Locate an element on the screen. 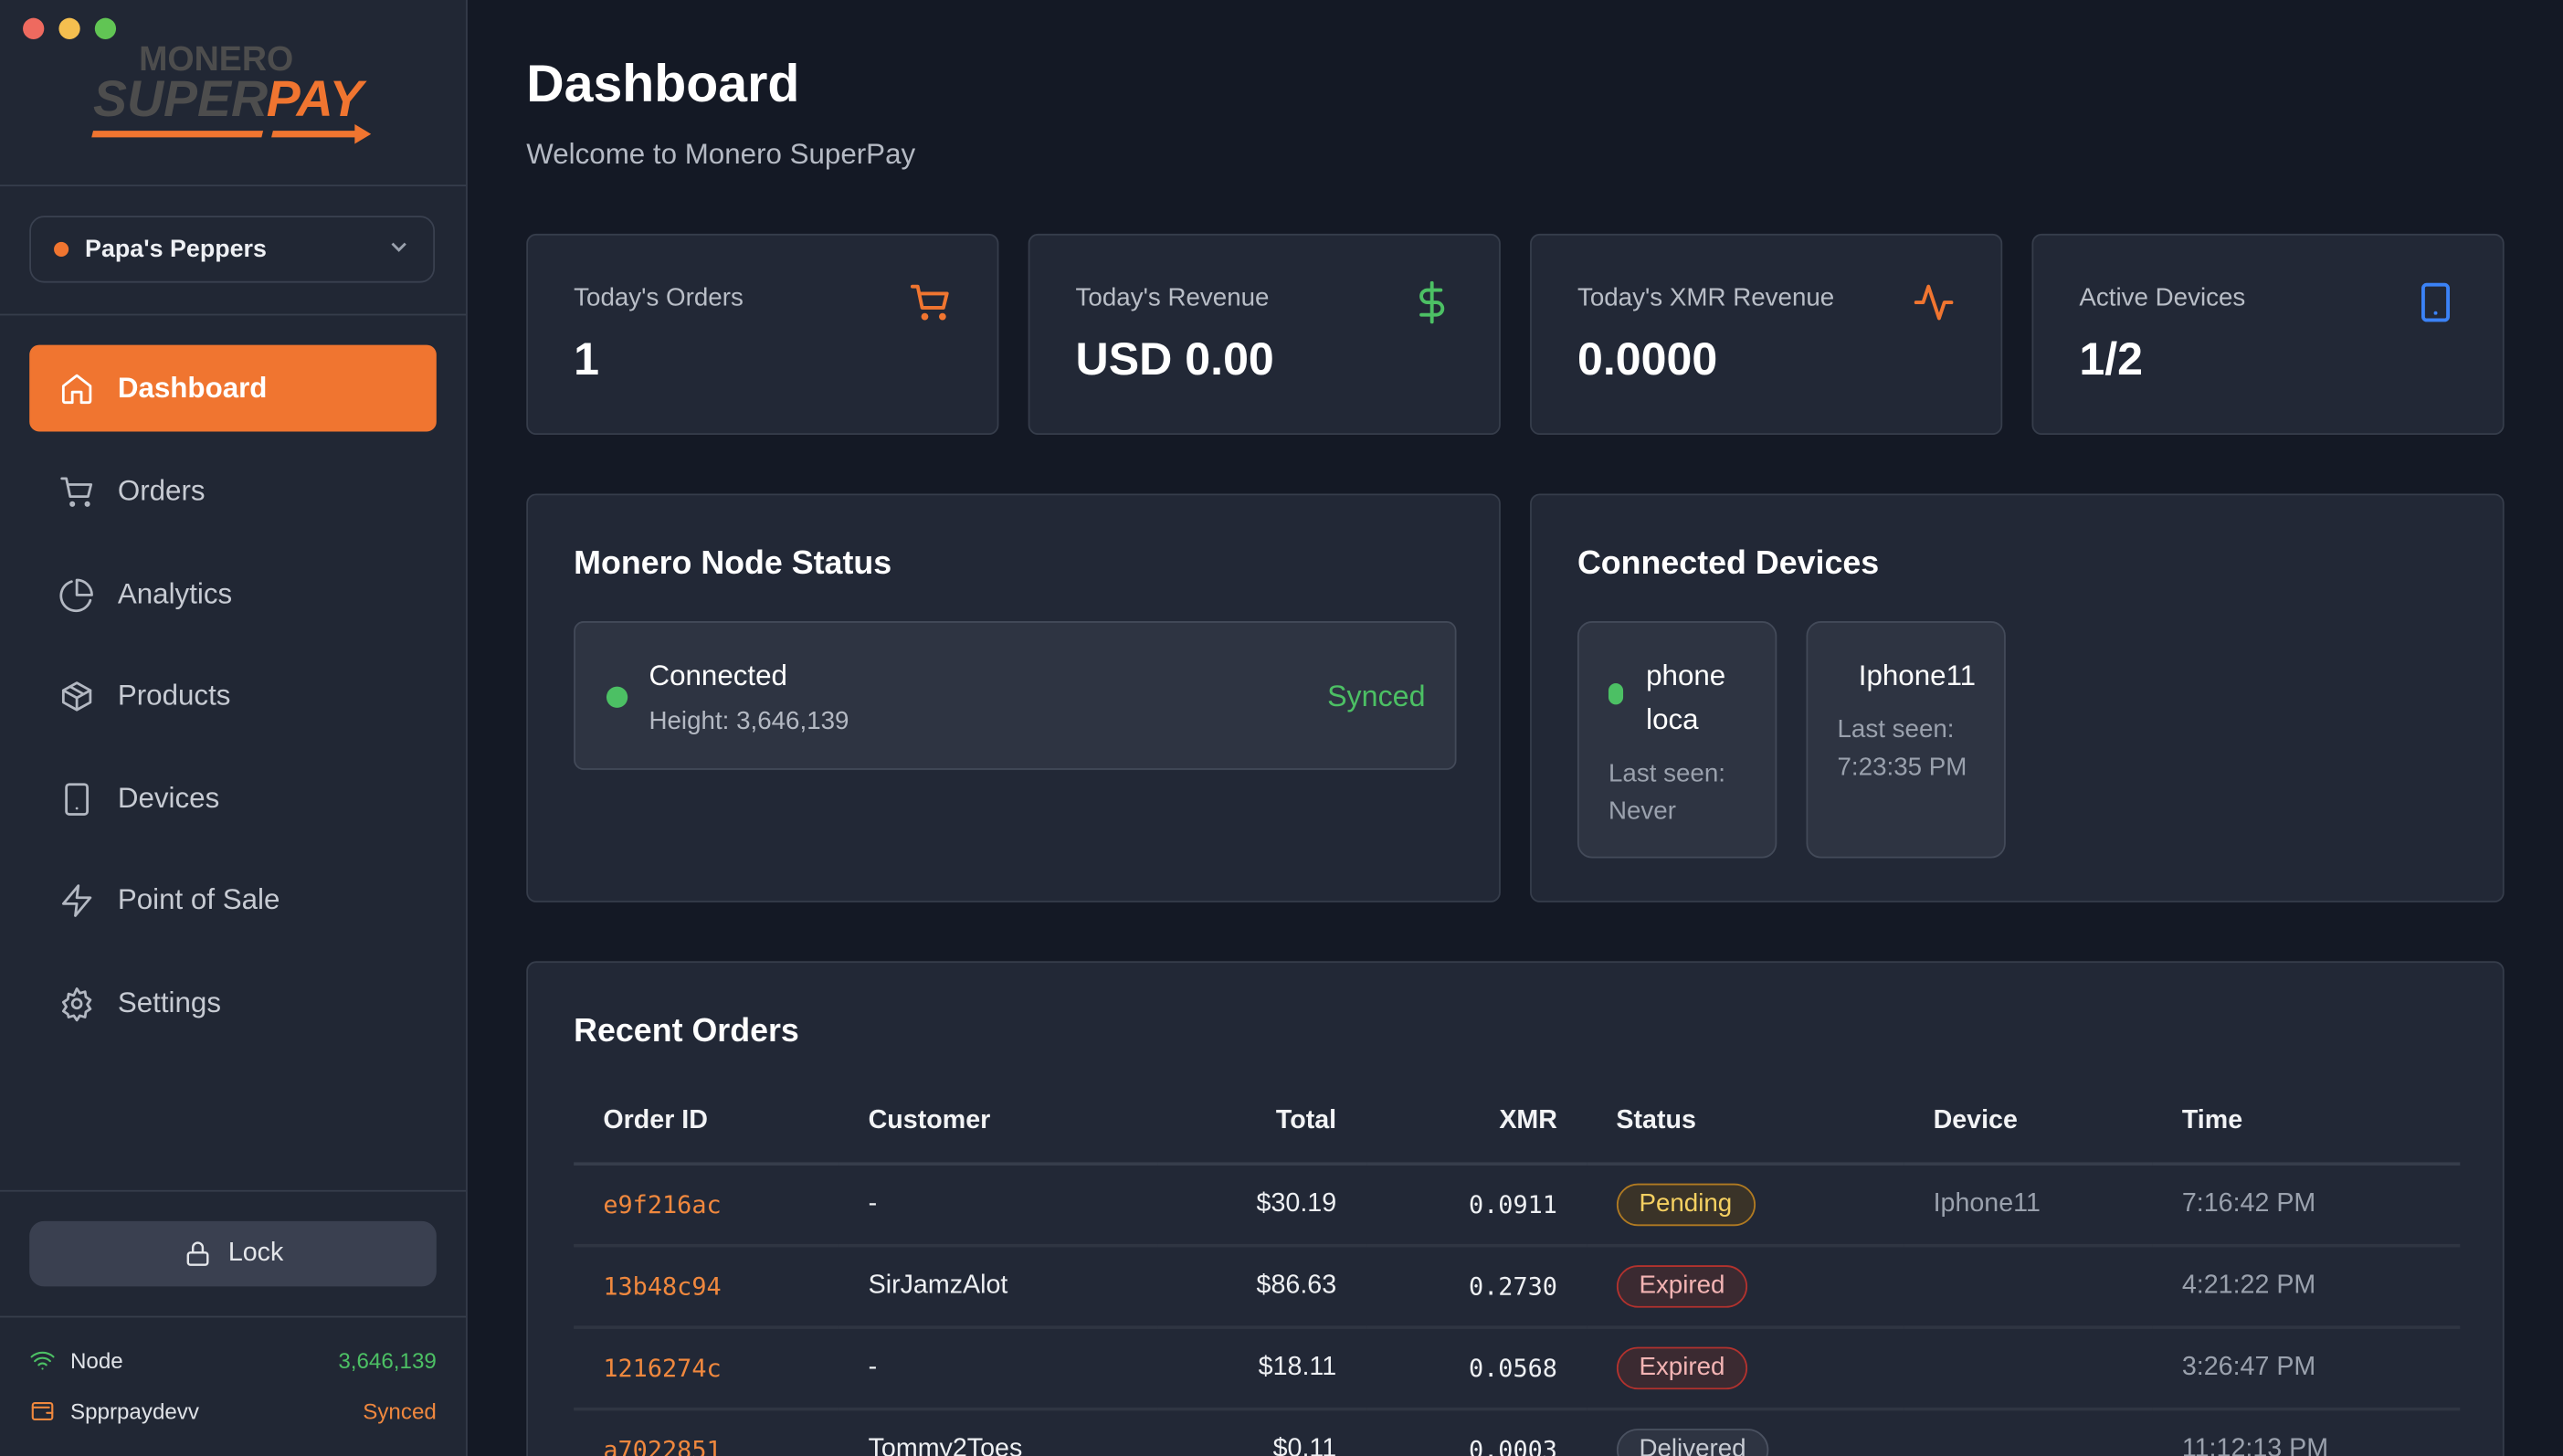 This screenshot has height=1456, width=2563. order-id-link: a7022851 is located at coordinates (706, 1433).